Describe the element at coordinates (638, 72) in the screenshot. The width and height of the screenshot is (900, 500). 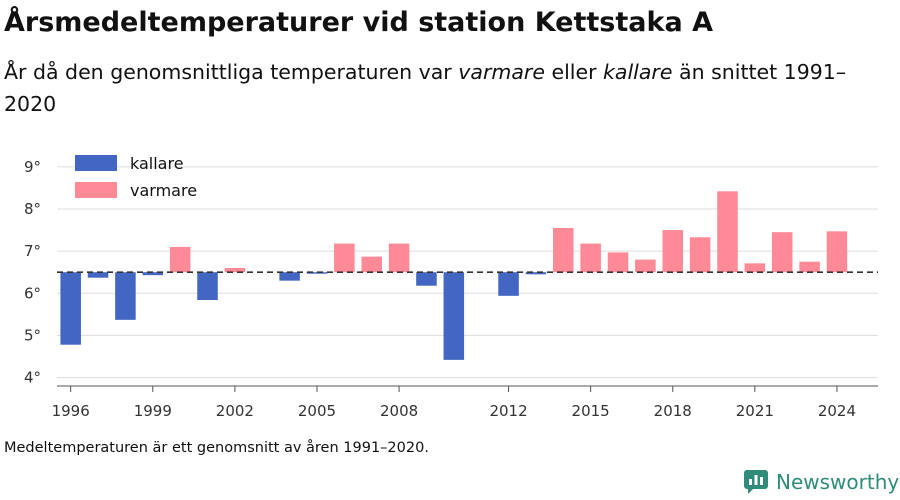
I see `subtitle-cold-word: kallare` at that location.